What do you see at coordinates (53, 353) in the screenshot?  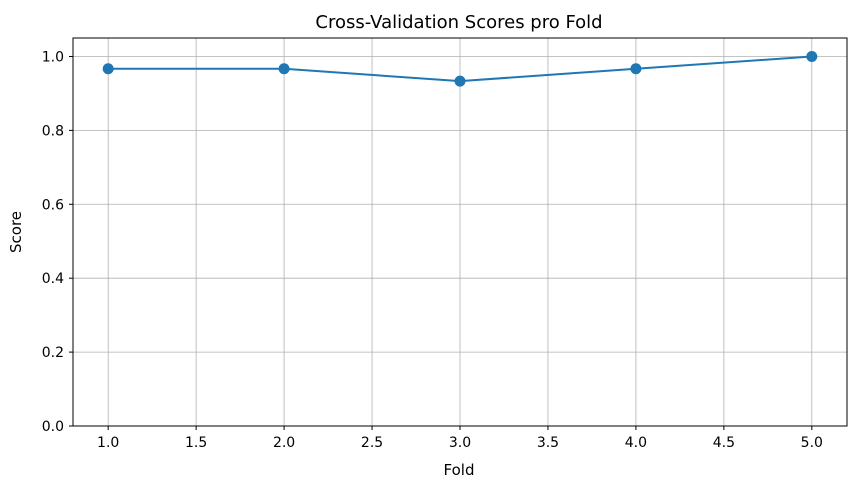 I see `y-tick-label: 0.2` at bounding box center [53, 353].